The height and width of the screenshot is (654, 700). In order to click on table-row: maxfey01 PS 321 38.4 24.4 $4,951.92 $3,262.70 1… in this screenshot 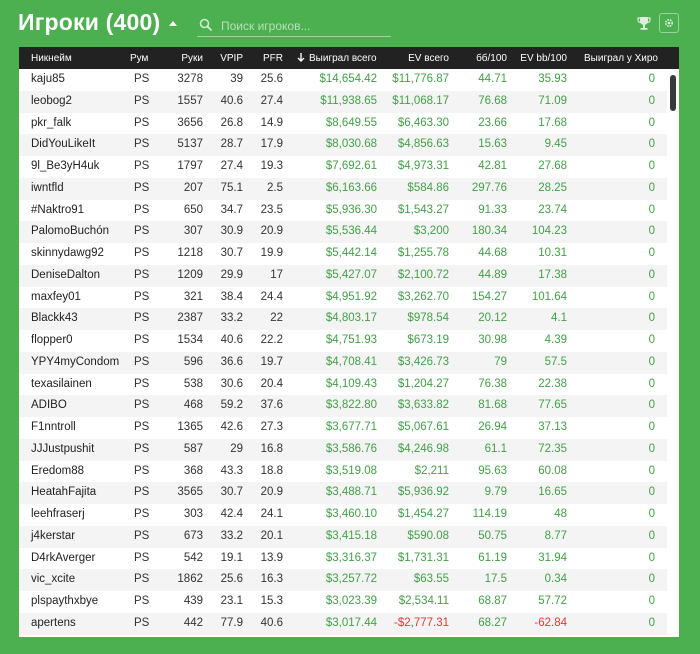, I will do `click(343, 298)`.